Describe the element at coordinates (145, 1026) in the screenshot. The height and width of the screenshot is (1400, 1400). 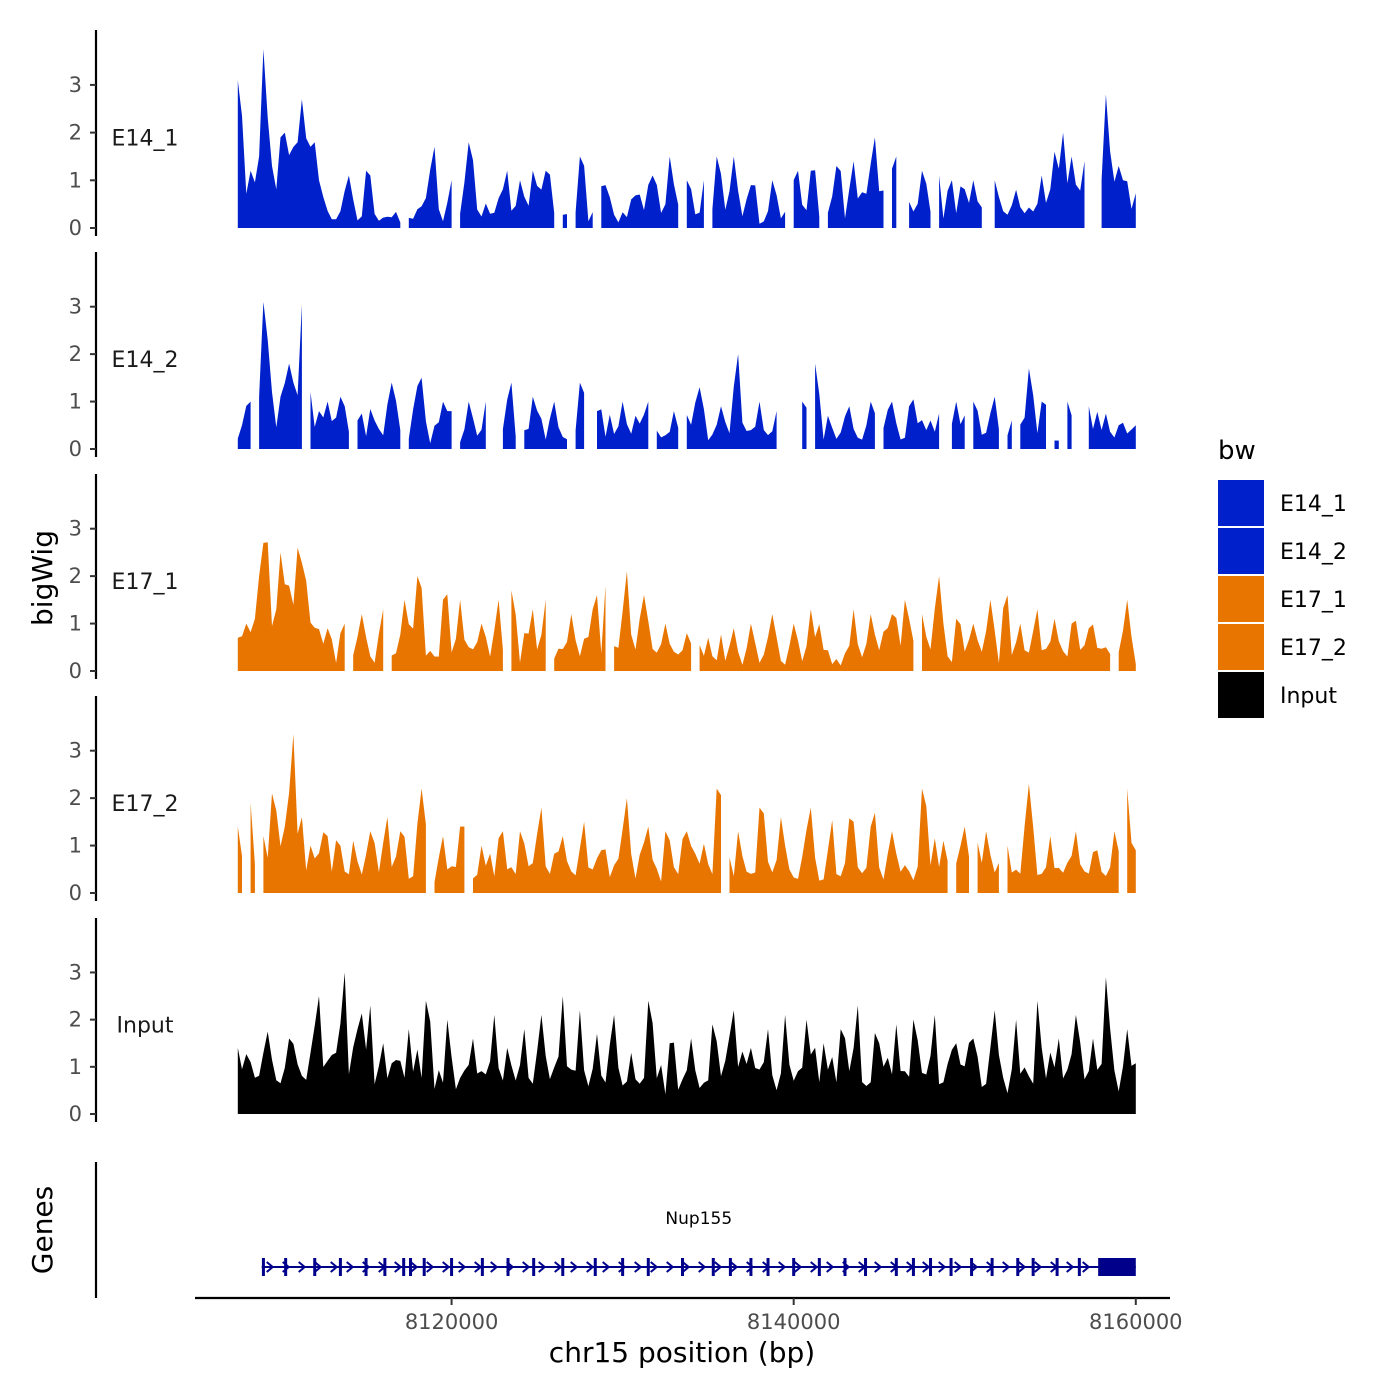
I see `track-label-Input: Input` at that location.